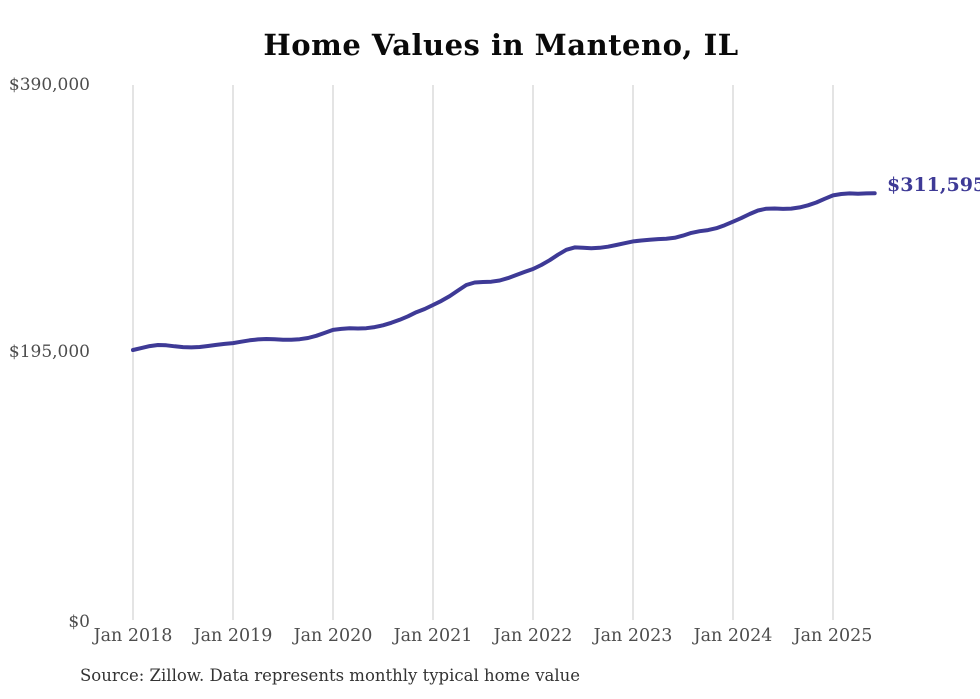 The width and height of the screenshot is (980, 699). I want to click on x-axis-label: Jan 2018, so click(133, 636).